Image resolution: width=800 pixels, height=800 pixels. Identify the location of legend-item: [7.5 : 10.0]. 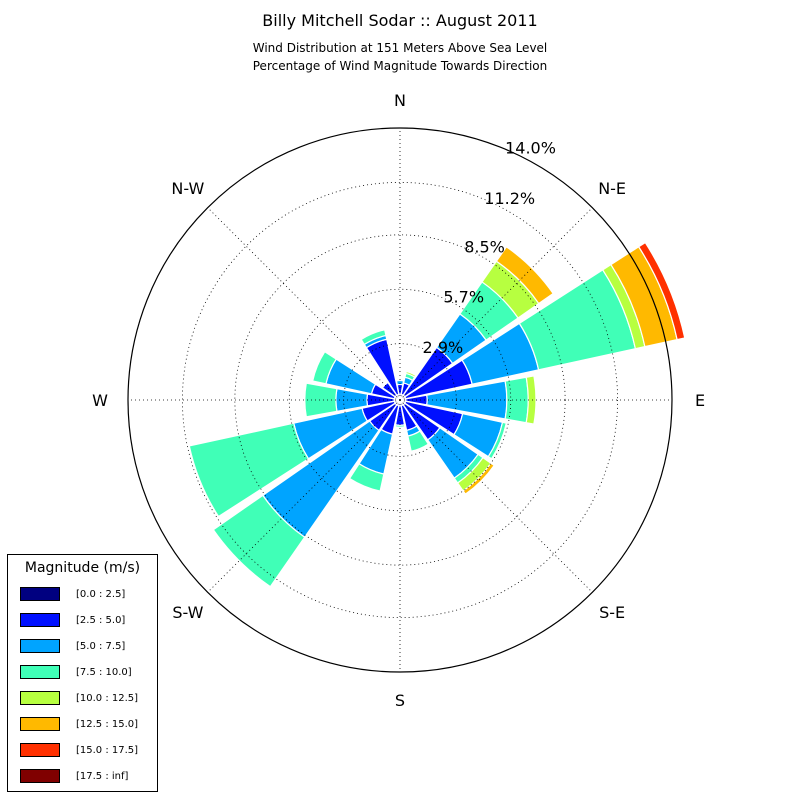
(87, 673).